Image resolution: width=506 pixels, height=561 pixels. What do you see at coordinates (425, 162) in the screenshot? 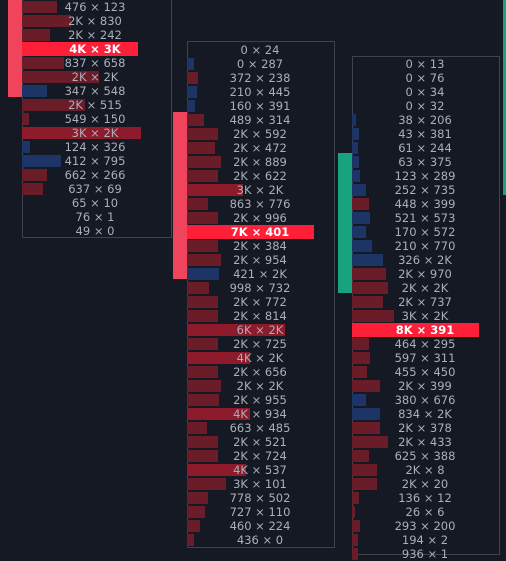
I see `bid-ask-label: 63 × 375` at bounding box center [425, 162].